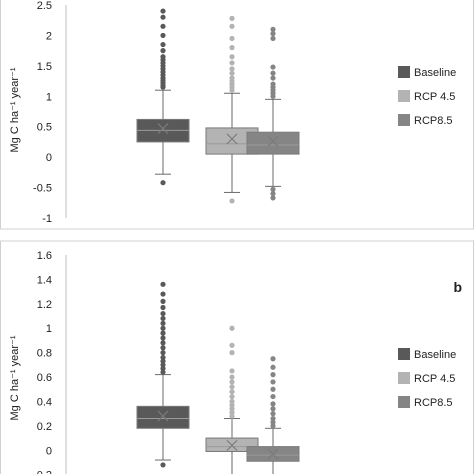 Image resolution: width=474 pixels, height=474 pixels. Describe the element at coordinates (44, 378) in the screenshot. I see `y-tick-label: 0.6` at that location.